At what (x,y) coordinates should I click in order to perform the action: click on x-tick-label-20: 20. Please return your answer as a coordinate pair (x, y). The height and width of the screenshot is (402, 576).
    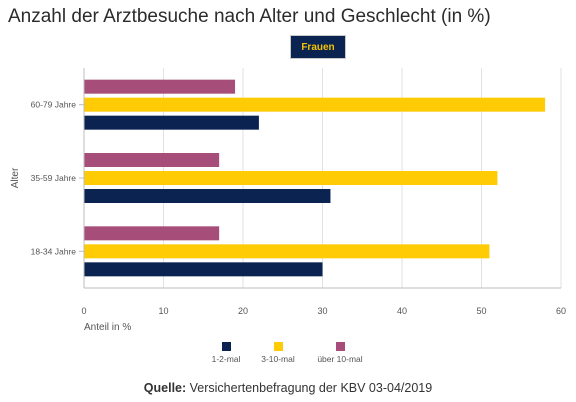
    Looking at the image, I should click on (243, 311).